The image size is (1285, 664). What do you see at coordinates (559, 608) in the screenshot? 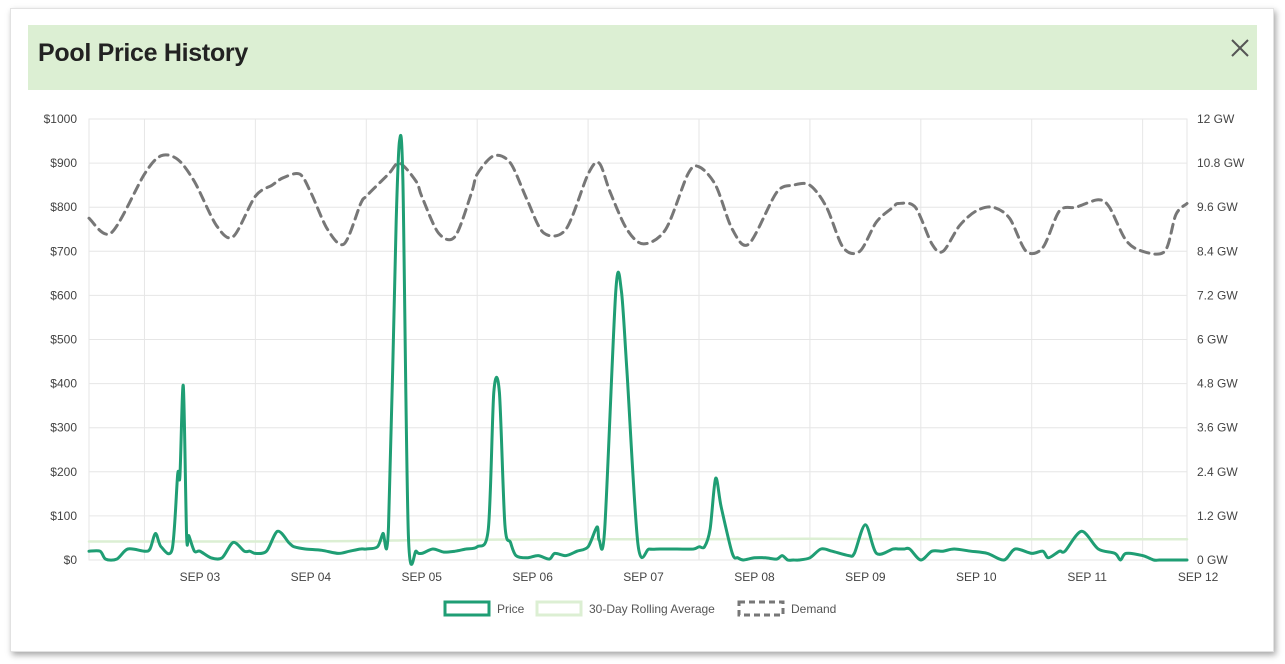
I see `legend-rolling-average-swatch` at bounding box center [559, 608].